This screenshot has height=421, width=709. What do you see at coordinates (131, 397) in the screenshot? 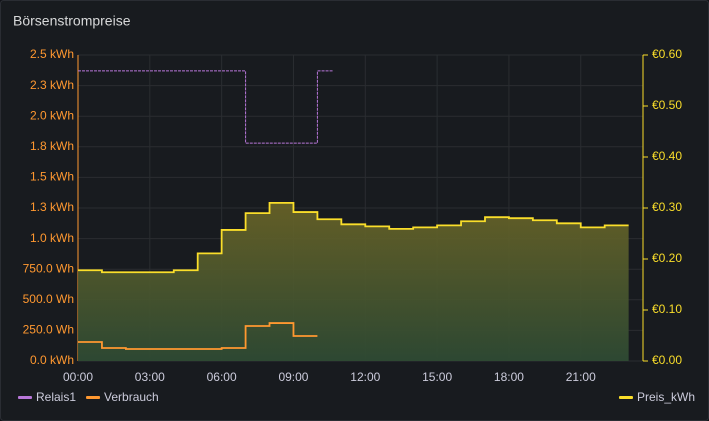
I see `legend-label: Verbrauch` at bounding box center [131, 397].